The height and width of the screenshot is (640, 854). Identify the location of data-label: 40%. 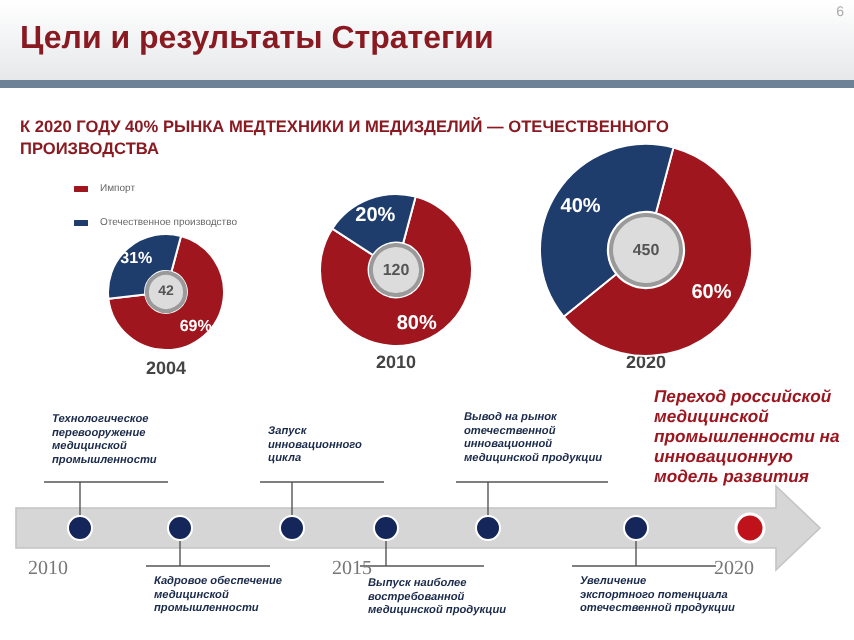
(580, 207).